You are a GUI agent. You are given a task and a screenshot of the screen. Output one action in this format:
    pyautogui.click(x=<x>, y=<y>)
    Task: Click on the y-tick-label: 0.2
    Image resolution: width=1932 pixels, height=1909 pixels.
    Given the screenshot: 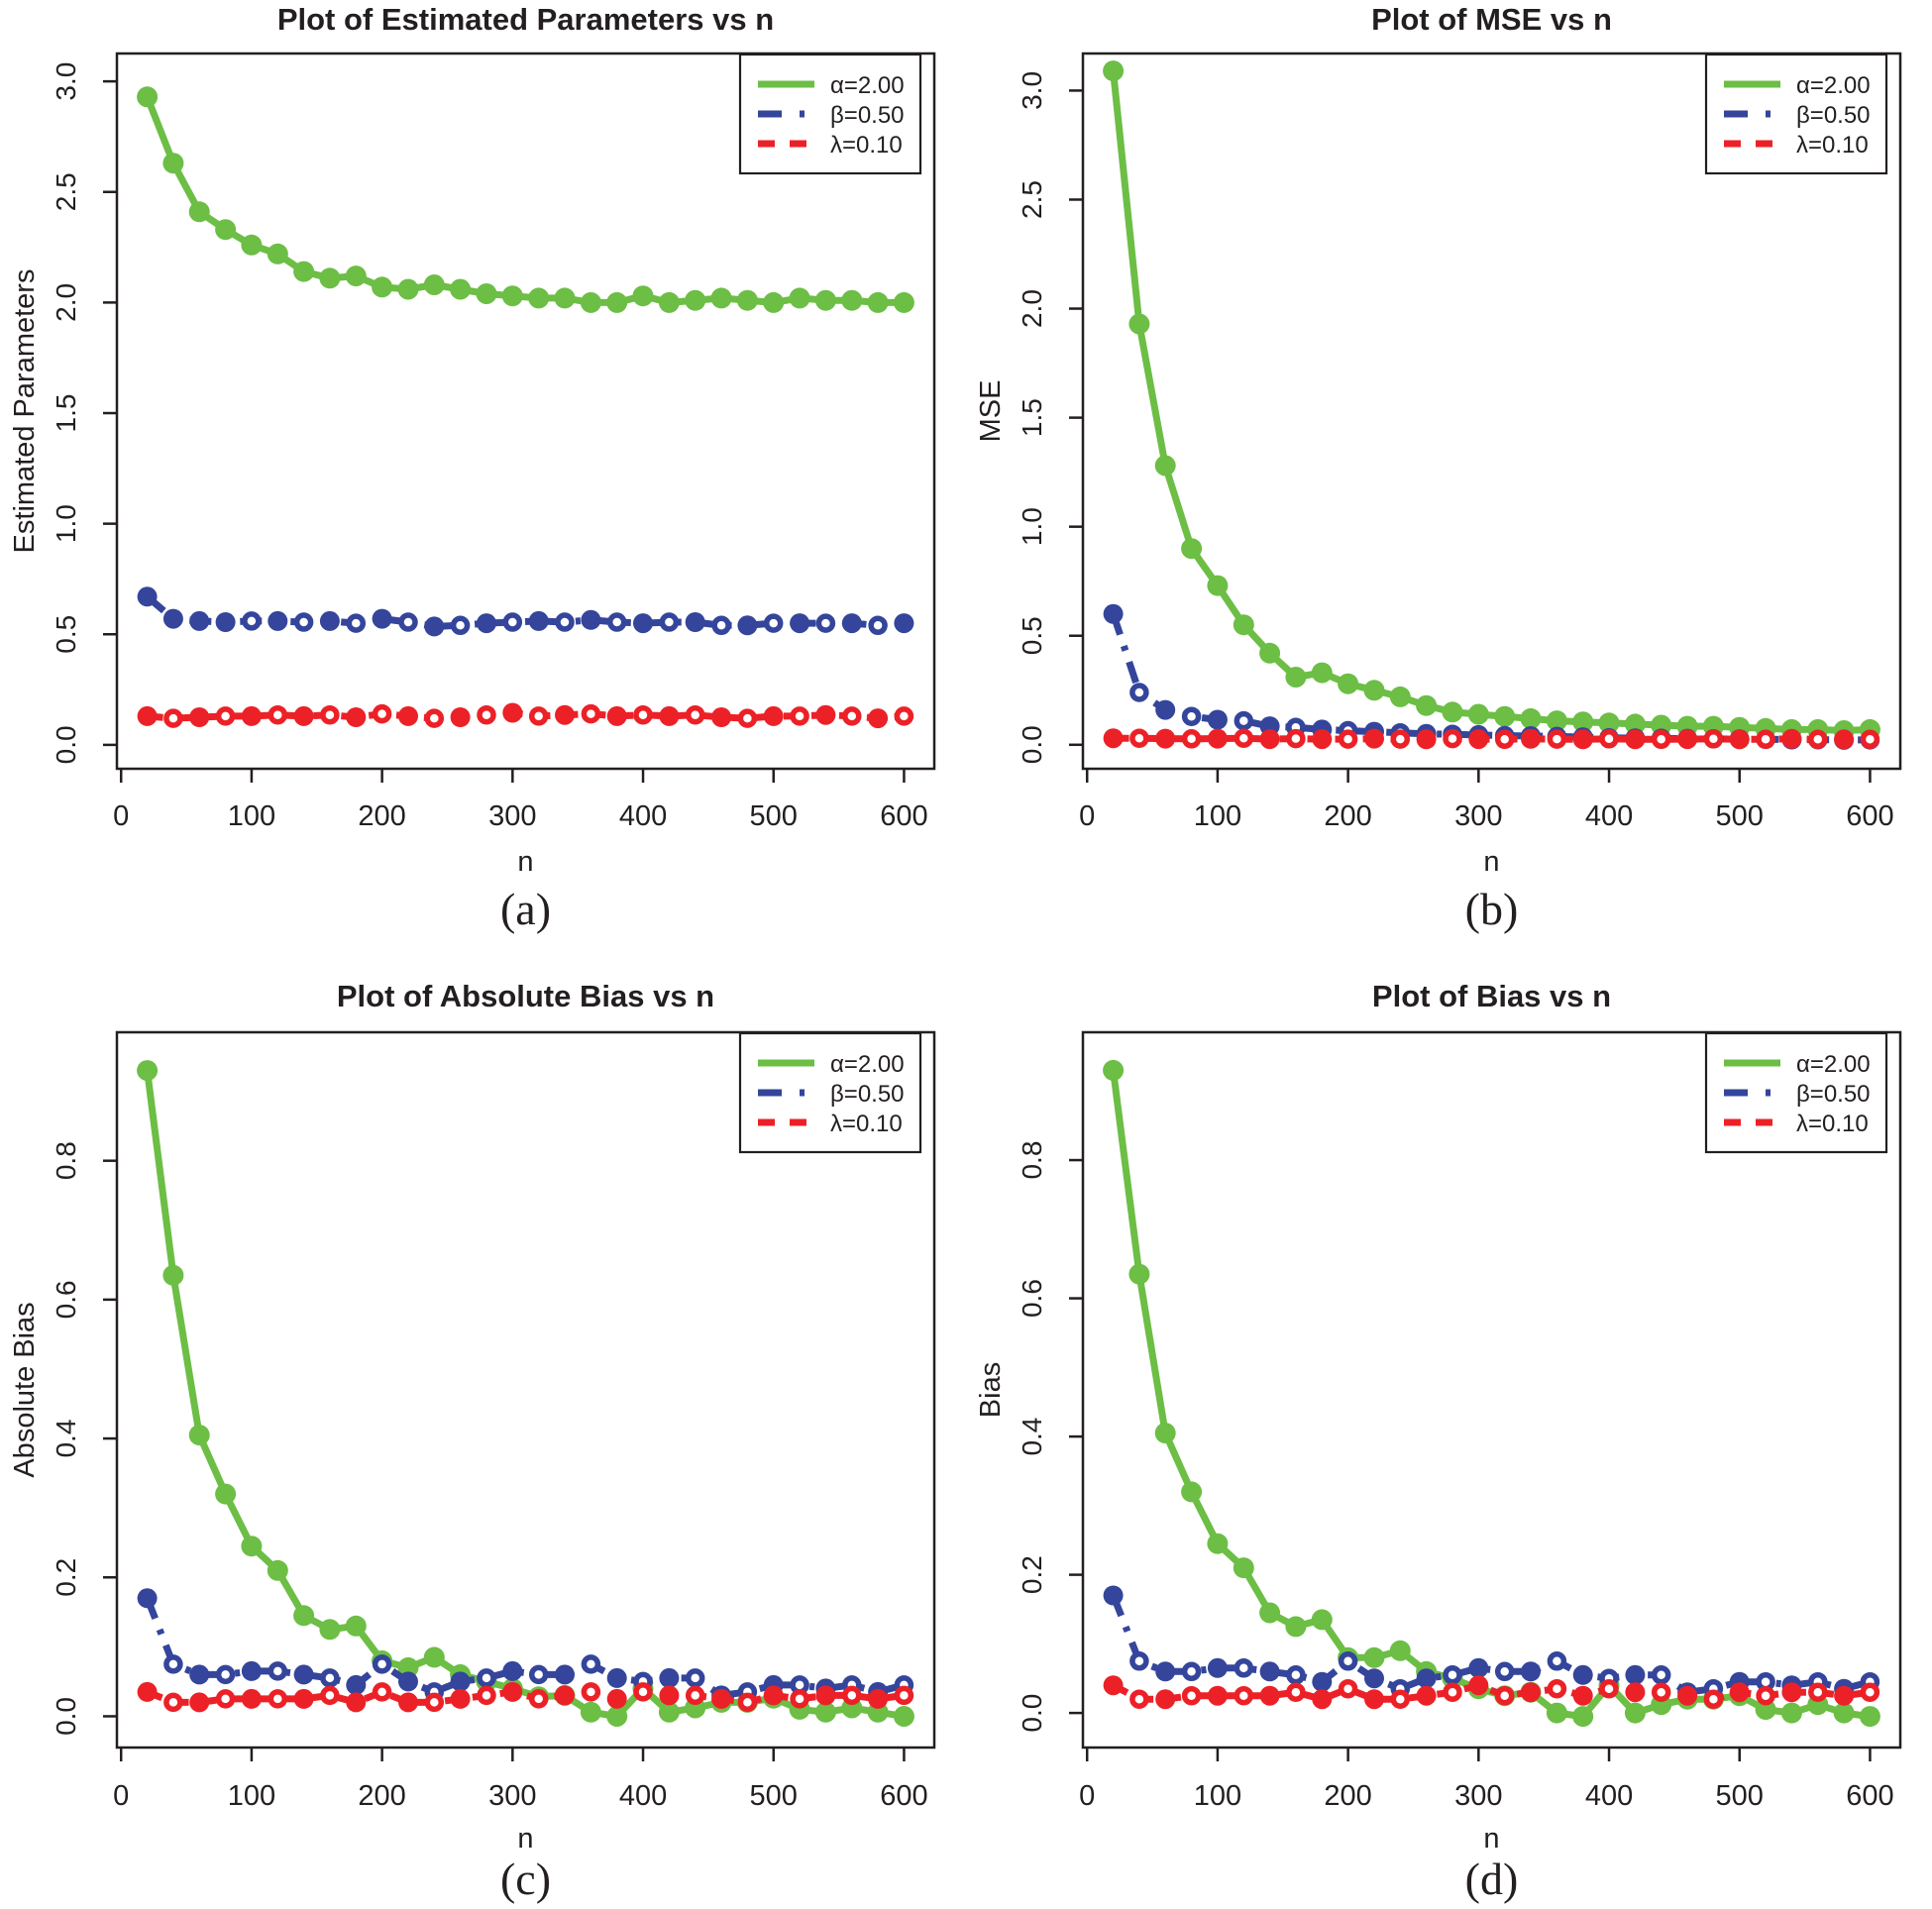 What is the action you would take?
    pyautogui.click(x=66, y=1577)
    